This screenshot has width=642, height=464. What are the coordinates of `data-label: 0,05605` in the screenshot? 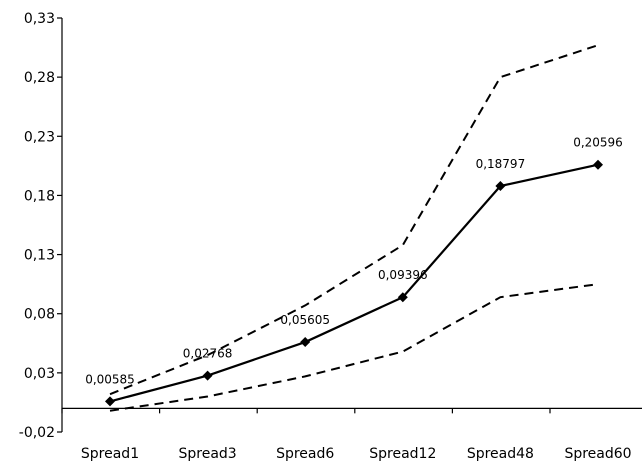 It's located at (305, 320).